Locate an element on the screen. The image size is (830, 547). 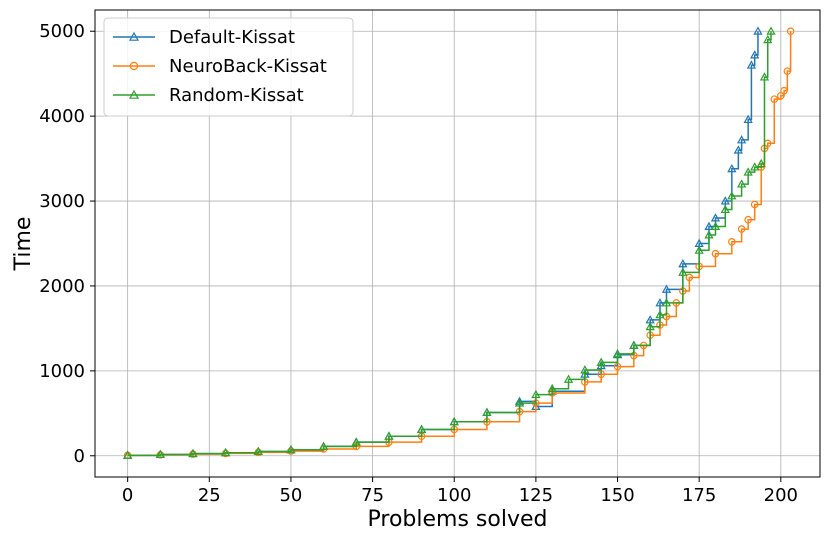
x-tick-label: 100 is located at coordinates (454, 495).